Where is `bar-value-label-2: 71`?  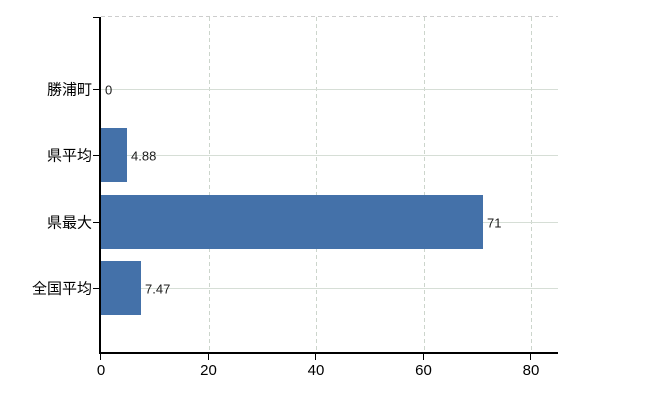
bar-value-label-2: 71 is located at coordinates (494, 223).